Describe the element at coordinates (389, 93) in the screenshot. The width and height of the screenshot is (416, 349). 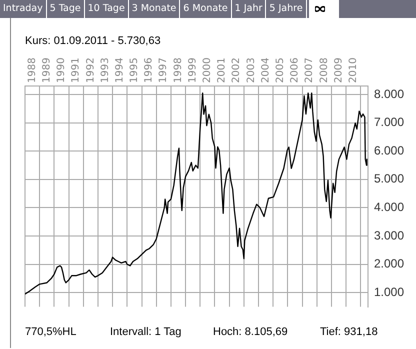
I see `y-tick-label: 8.000` at that location.